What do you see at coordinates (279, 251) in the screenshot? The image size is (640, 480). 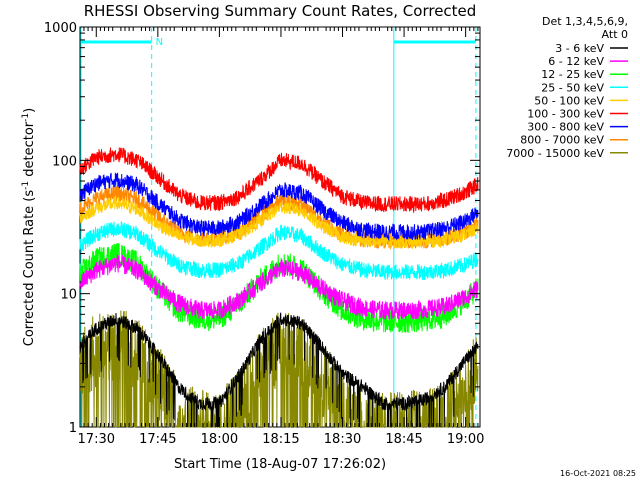 I see `series-line-25-50-kev` at bounding box center [279, 251].